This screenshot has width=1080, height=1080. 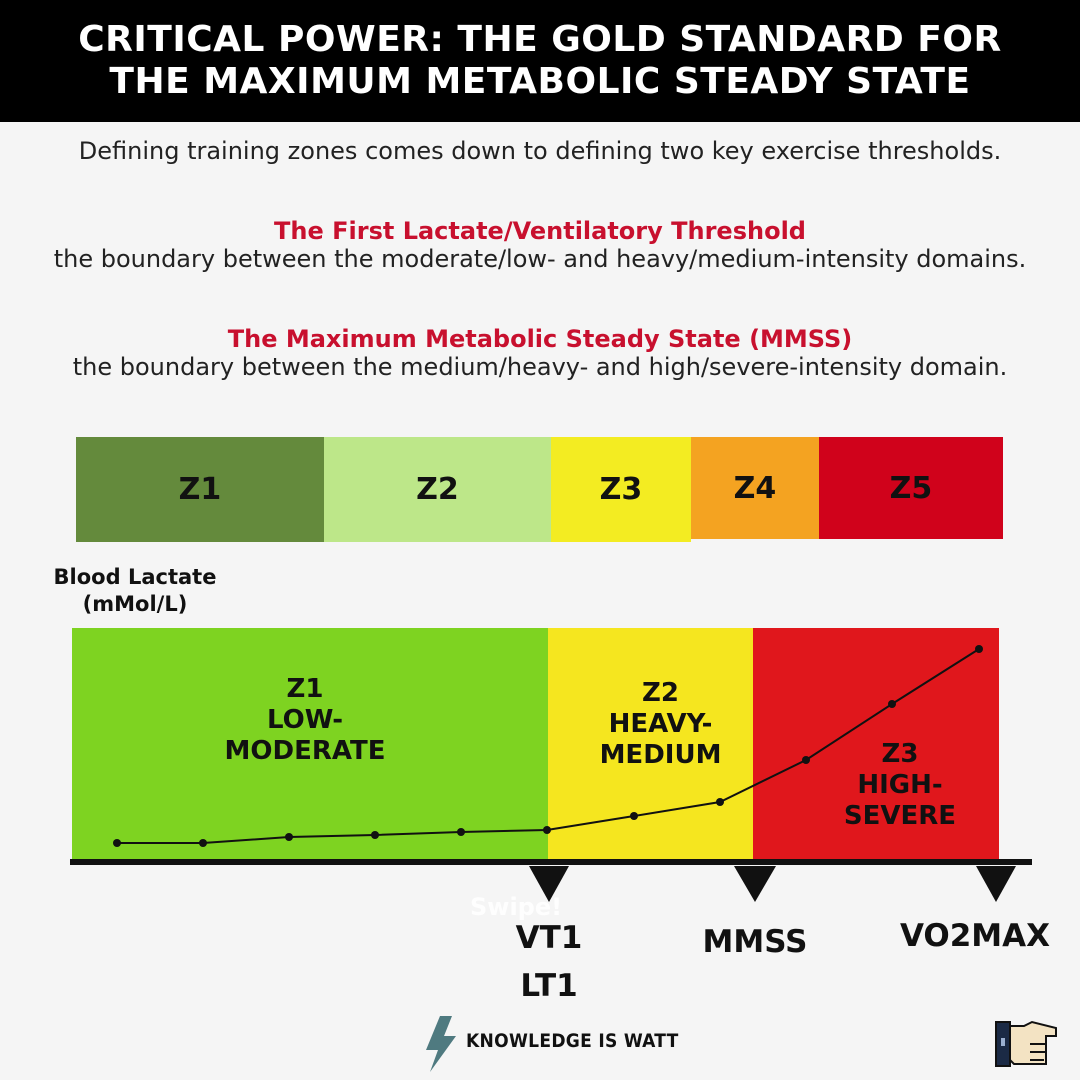 What do you see at coordinates (975, 936) in the screenshot?
I see `vo2max-label: VO2MAX` at bounding box center [975, 936].